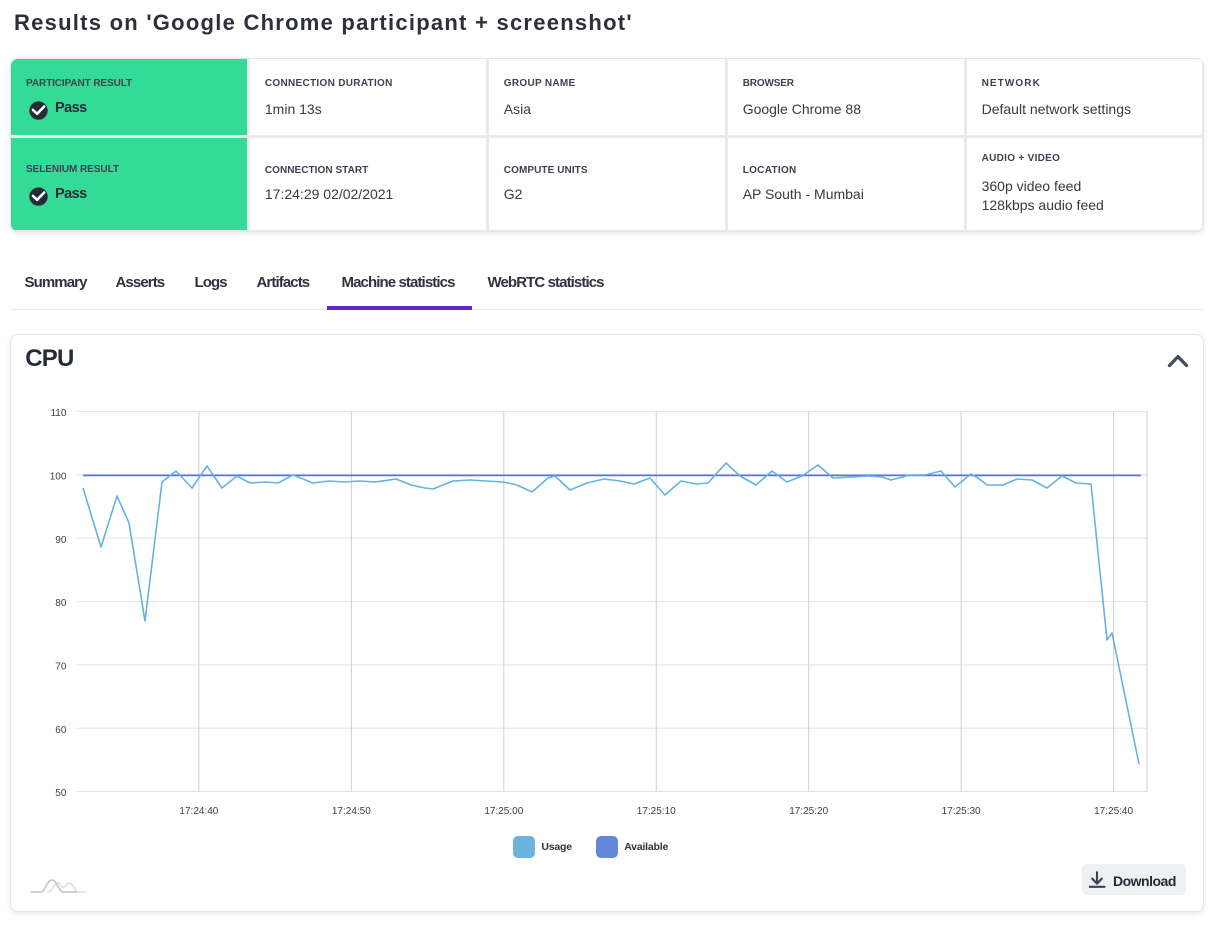  I want to click on svg-text: 17:25:10, so click(656, 811).